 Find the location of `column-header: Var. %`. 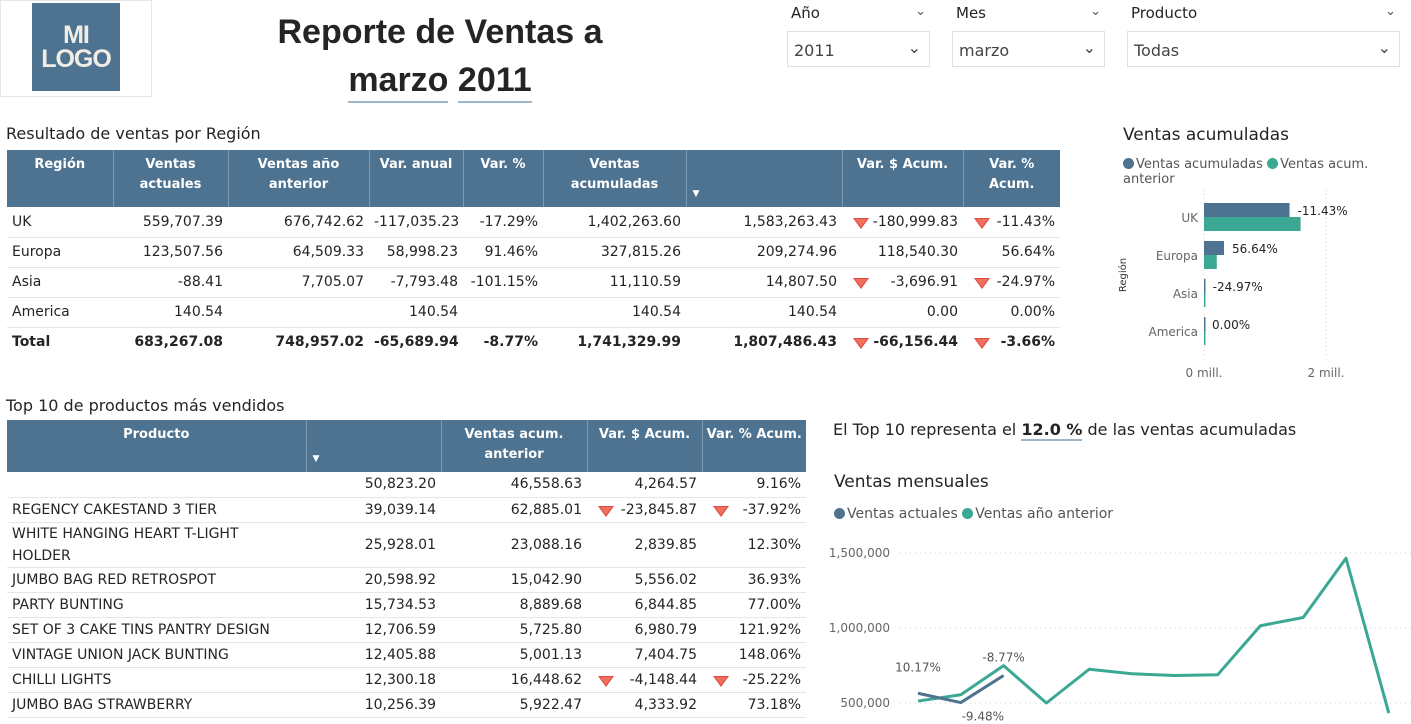

column-header: Var. % is located at coordinates (502, 178).